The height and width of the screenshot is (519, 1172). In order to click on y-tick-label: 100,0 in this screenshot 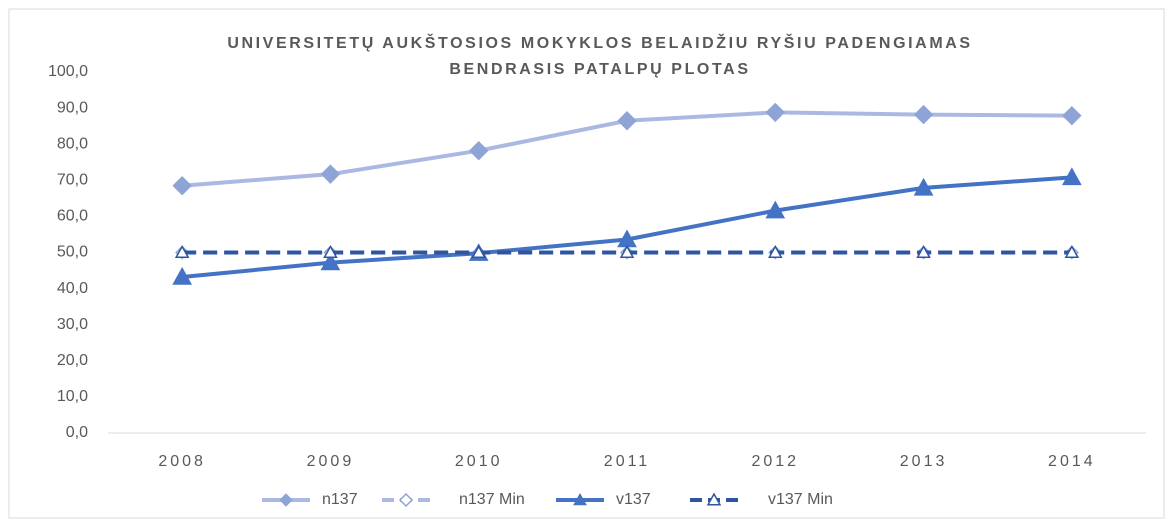, I will do `click(68, 71)`.